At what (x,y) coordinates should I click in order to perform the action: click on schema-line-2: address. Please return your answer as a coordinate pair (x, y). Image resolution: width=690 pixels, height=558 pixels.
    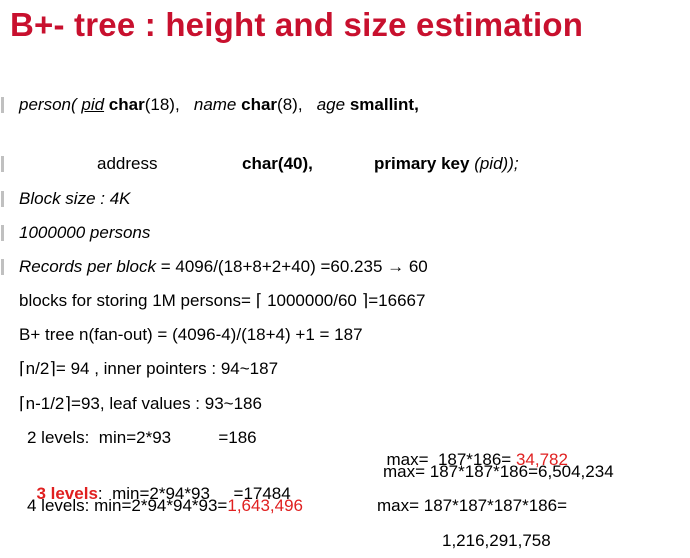
    Looking at the image, I should click on (127, 164).